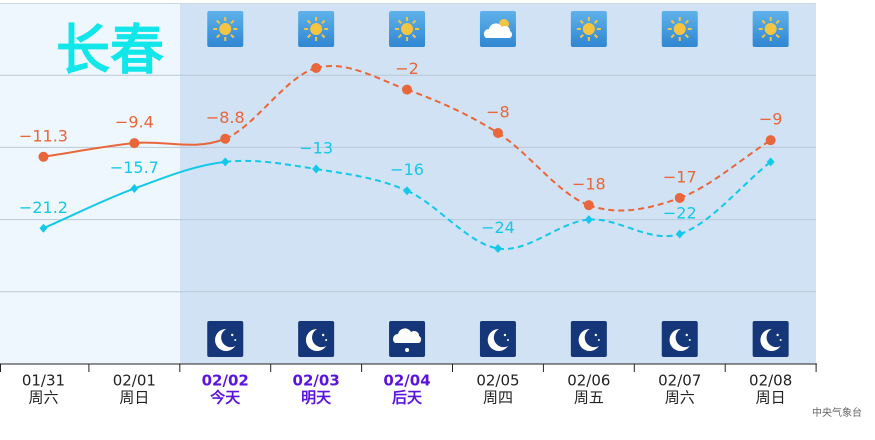  Describe the element at coordinates (110, 50) in the screenshot. I see `city-title: 长春` at that location.